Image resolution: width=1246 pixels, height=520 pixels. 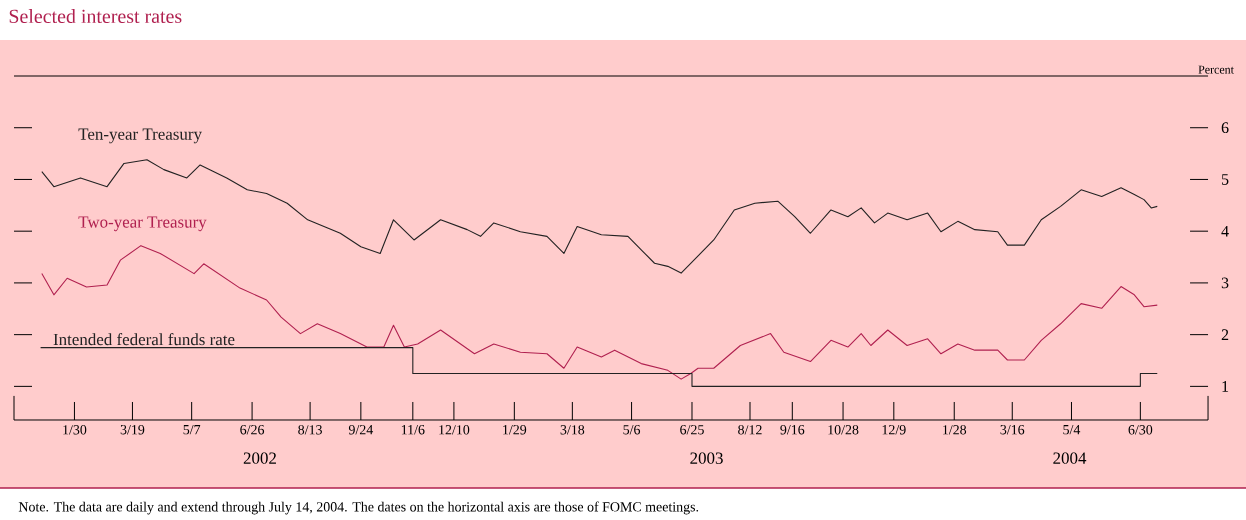 What do you see at coordinates (1070, 458) in the screenshot?
I see `text: 2004` at bounding box center [1070, 458].